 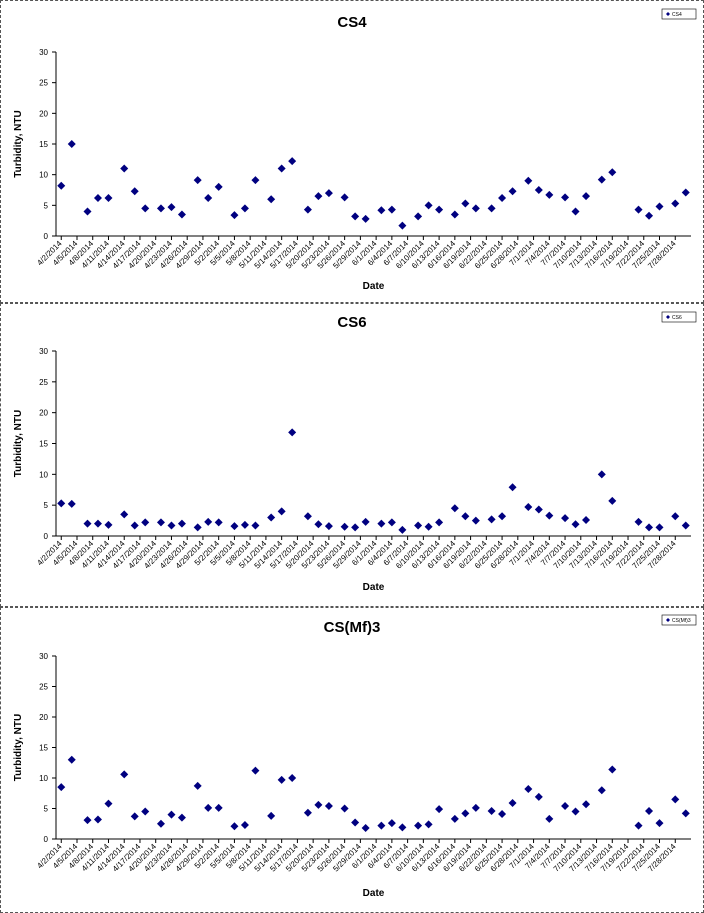 I want to click on legend-label: CS6, so click(x=677, y=318).